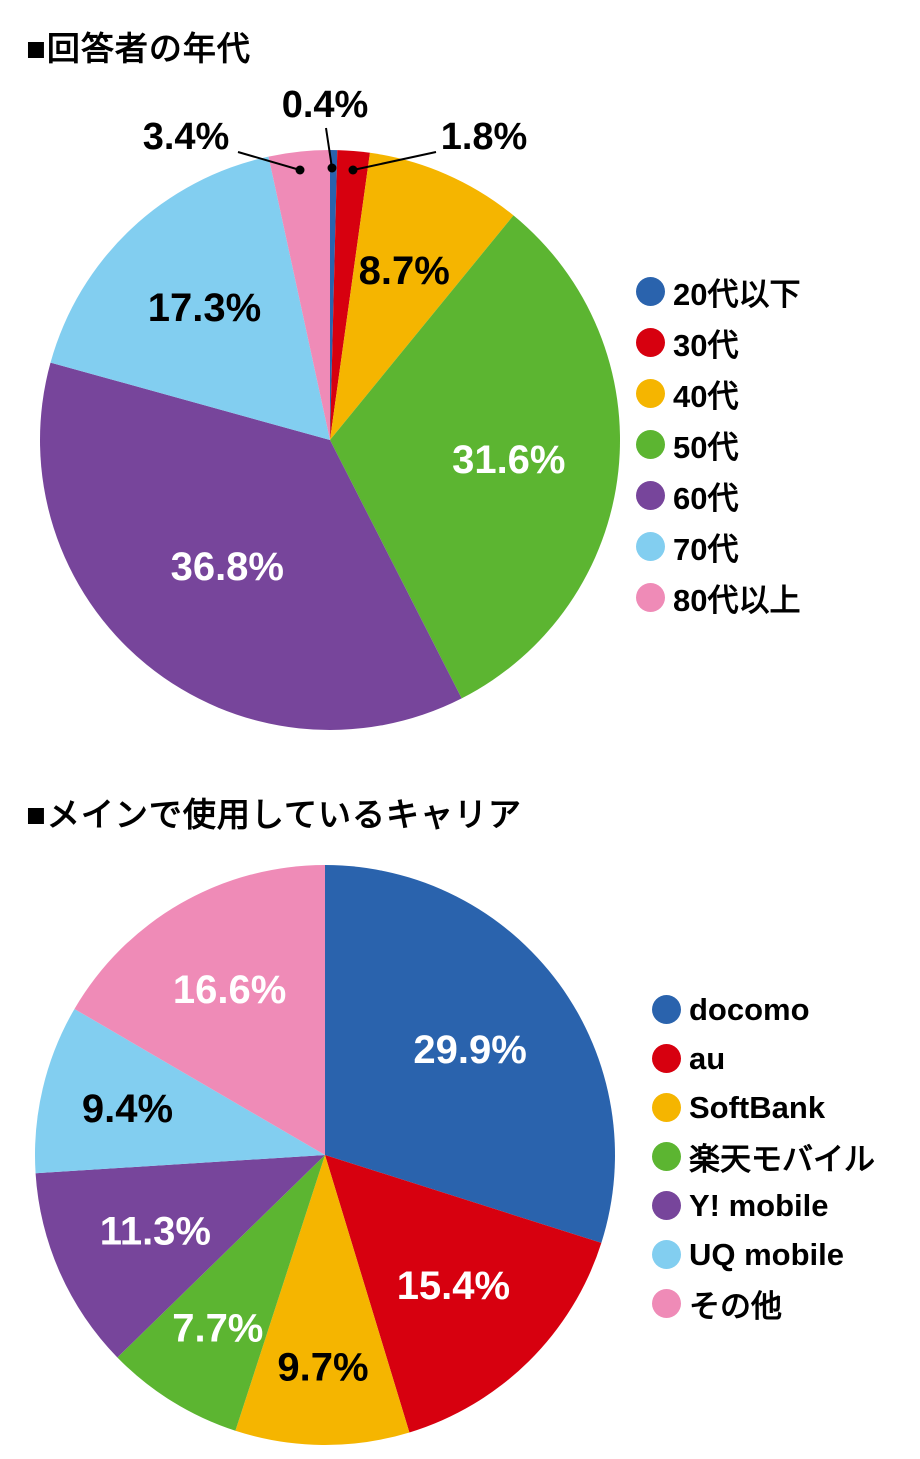 The height and width of the screenshot is (1459, 920). Describe the element at coordinates (735, 1306) in the screenshot. I see `legend-label: その他` at that location.